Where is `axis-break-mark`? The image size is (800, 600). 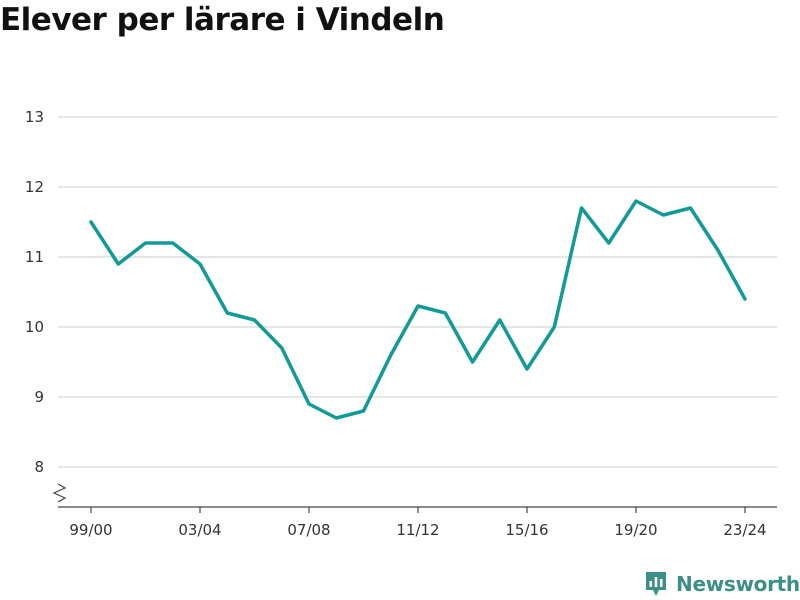
axis-break-mark is located at coordinates (59, 493).